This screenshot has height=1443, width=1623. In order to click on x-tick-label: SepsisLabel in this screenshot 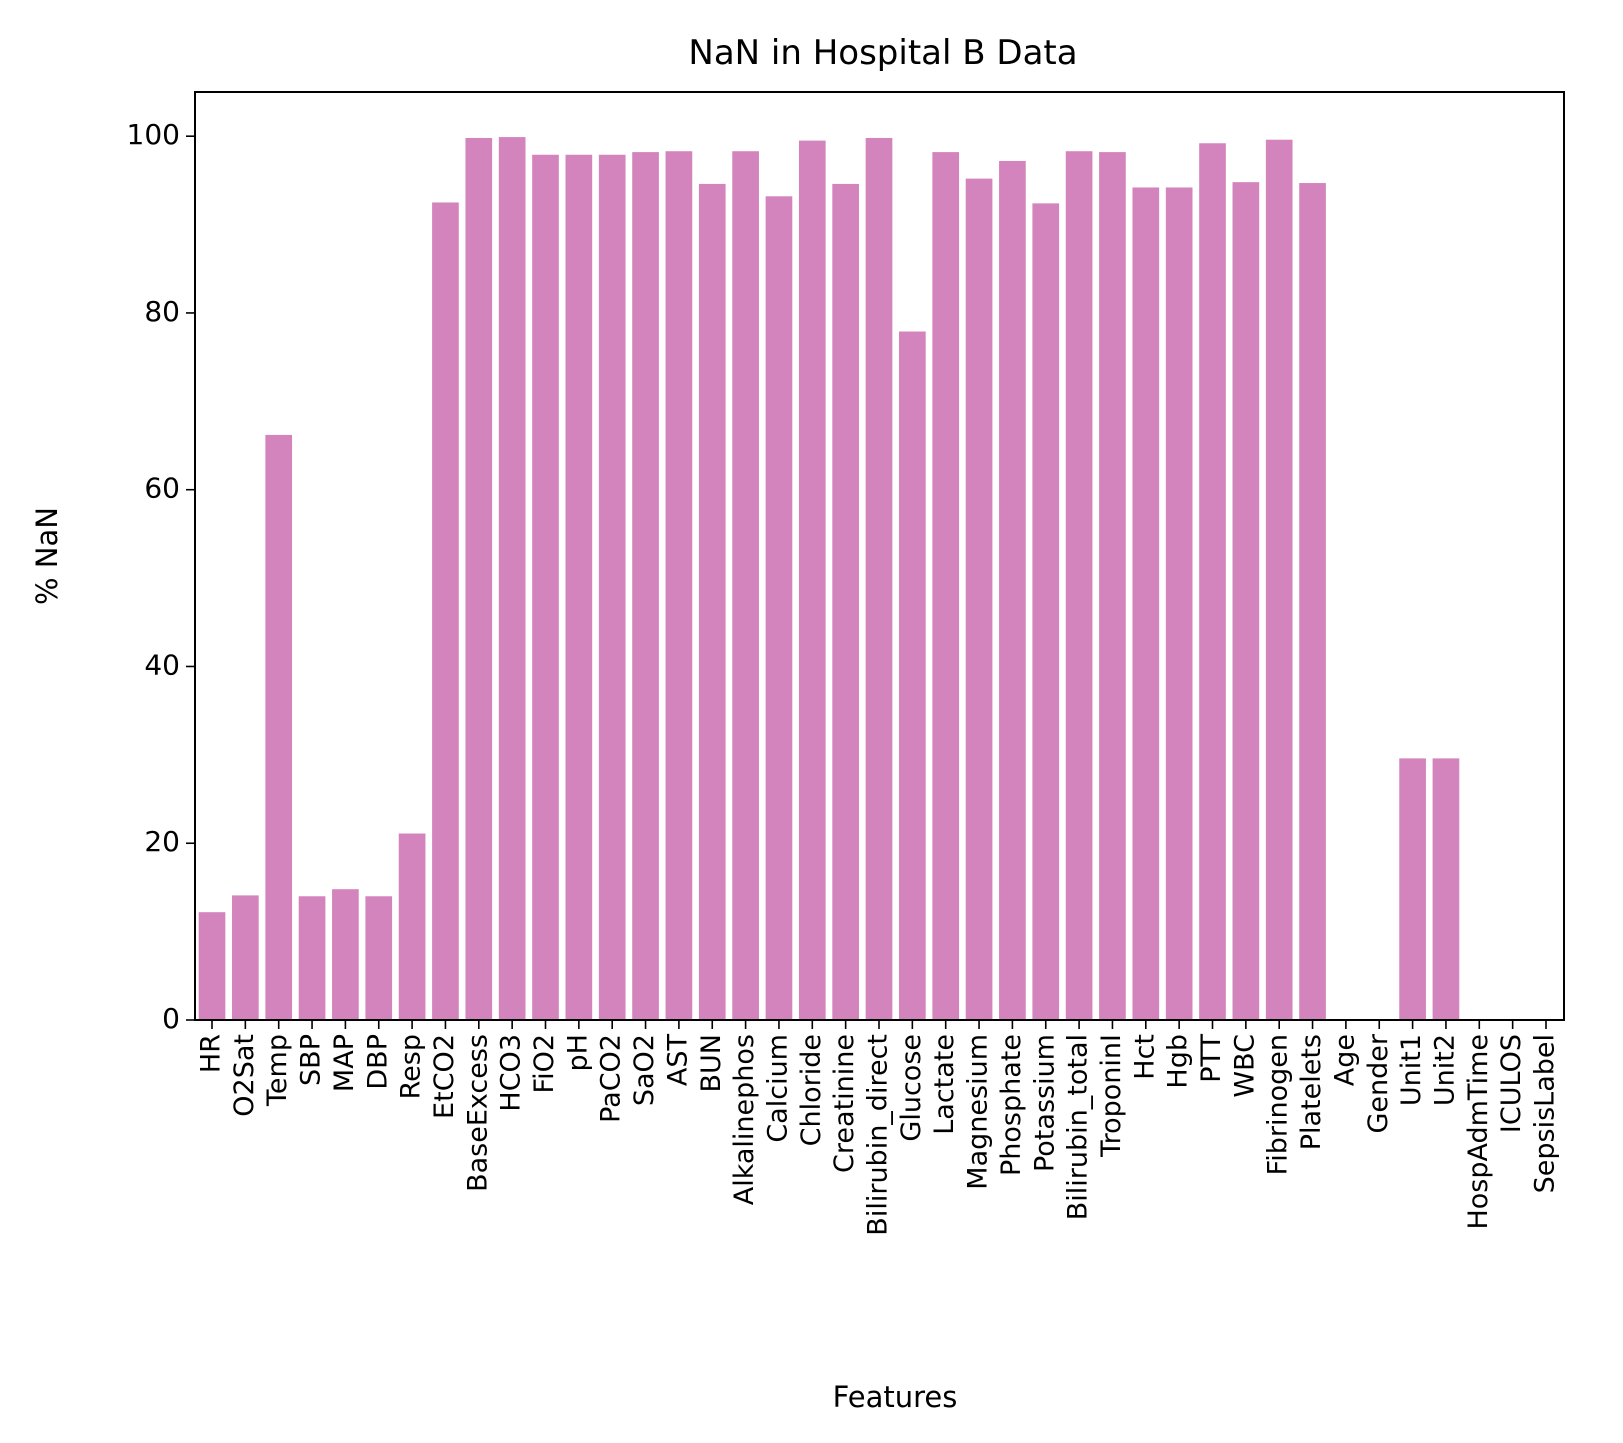, I will do `click(1545, 1113)`.